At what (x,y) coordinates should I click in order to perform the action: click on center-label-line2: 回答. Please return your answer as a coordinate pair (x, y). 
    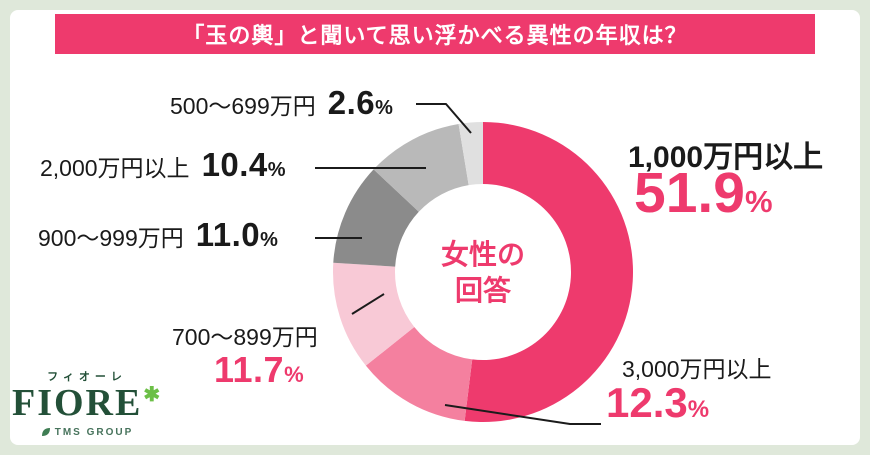
    Looking at the image, I should click on (482, 291).